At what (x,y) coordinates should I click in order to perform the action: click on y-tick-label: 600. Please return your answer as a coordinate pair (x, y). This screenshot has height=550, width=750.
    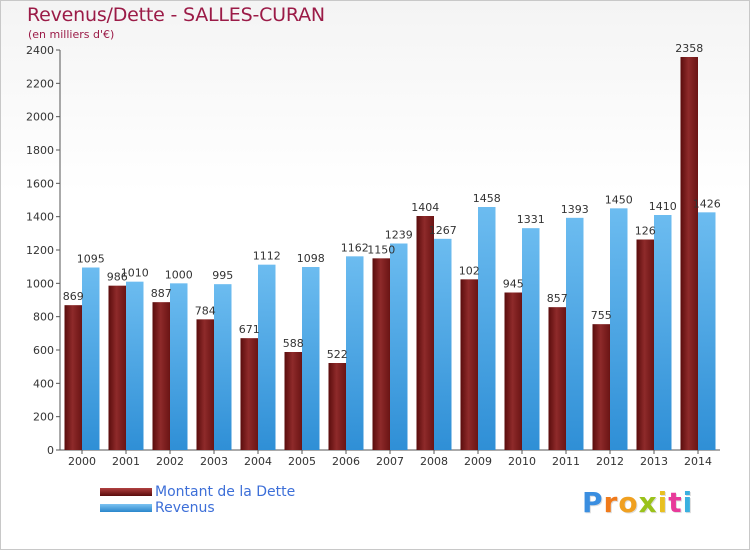
    Looking at the image, I should click on (43, 350).